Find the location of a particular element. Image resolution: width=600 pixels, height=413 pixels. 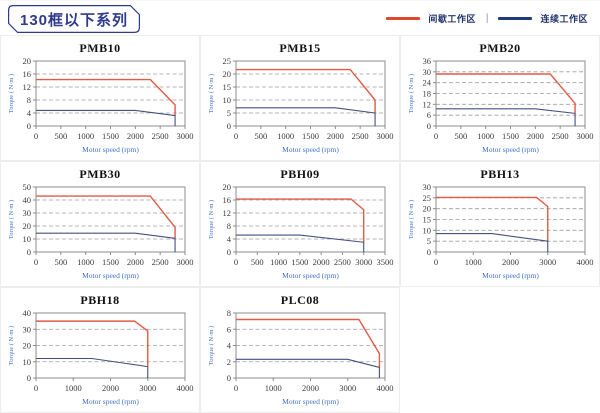

title-box-border-icon is located at coordinates (74, 19).